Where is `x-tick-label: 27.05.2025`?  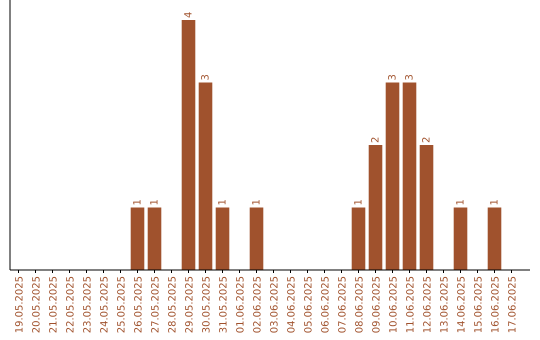 x-tick-label: 27.05.2025 is located at coordinates (156, 305).